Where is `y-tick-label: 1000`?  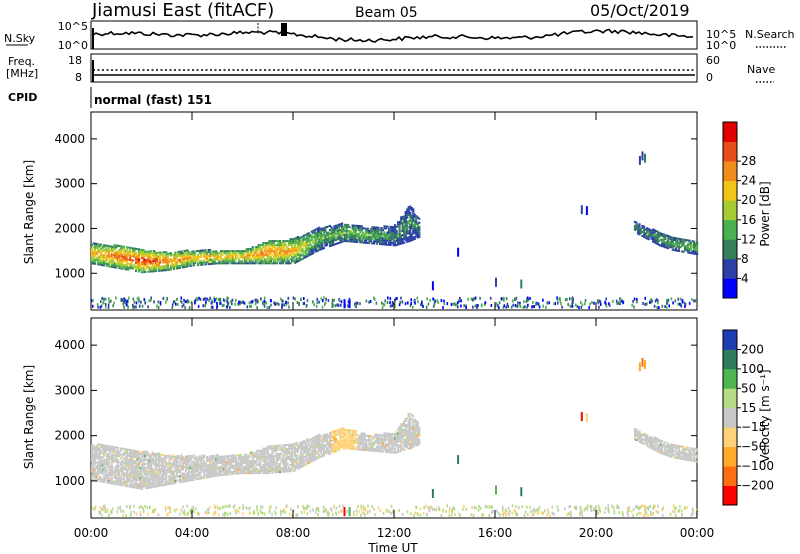
y-tick-label: 1000 is located at coordinates (69, 273).